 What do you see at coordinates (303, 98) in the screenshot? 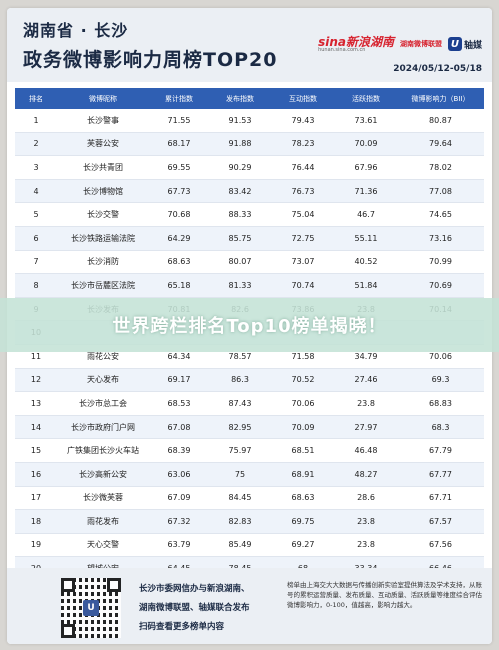
I see `column-header: 互动指数` at bounding box center [303, 98].